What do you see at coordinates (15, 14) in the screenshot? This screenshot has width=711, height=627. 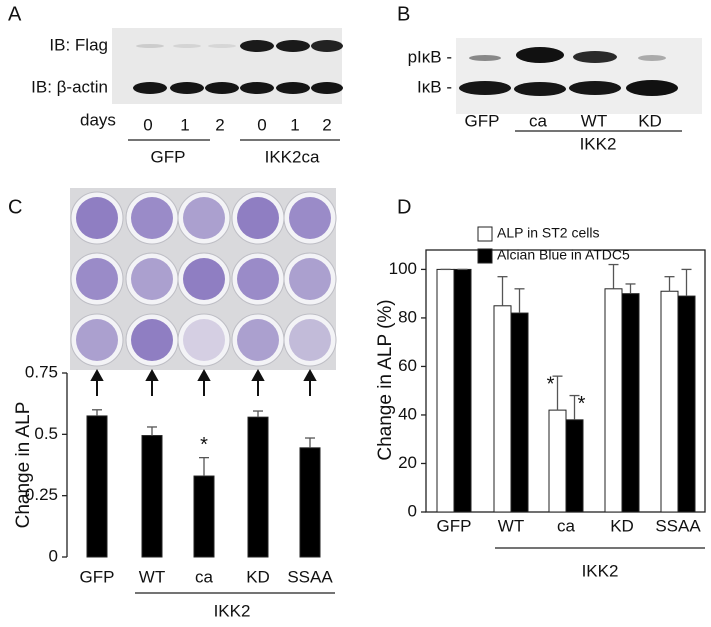 I see `panel-label: A` at bounding box center [15, 14].